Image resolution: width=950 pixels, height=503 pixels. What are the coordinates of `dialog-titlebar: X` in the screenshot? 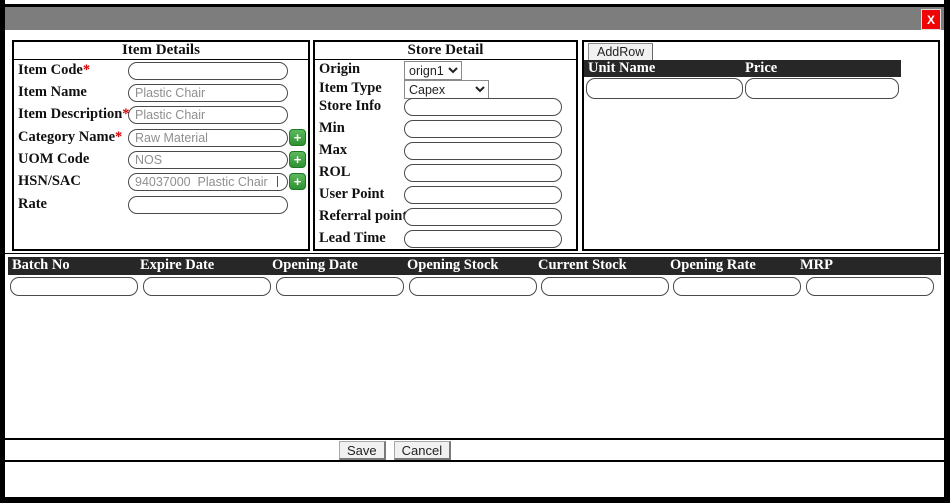 It's located at (474, 18).